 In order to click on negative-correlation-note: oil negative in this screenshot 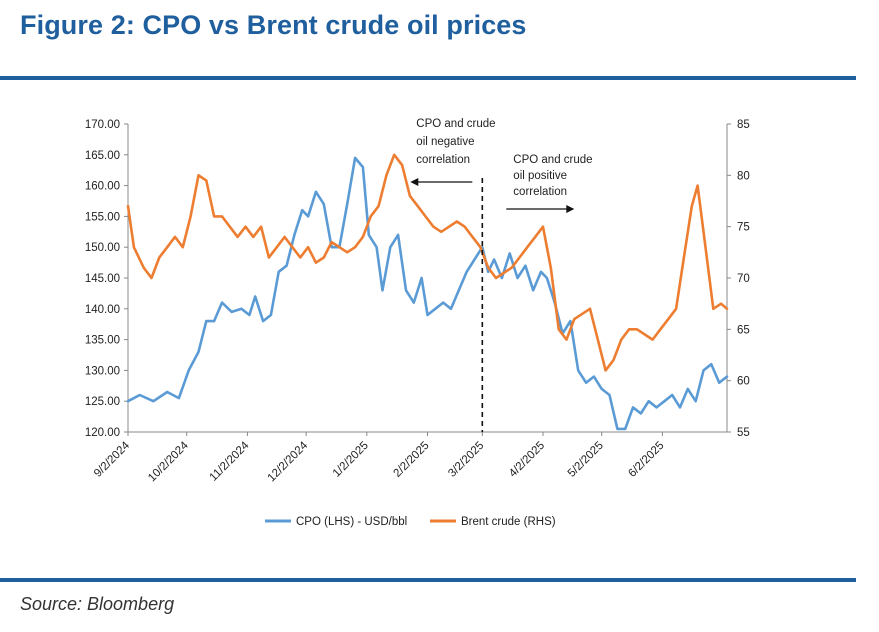, I will do `click(445, 142)`.